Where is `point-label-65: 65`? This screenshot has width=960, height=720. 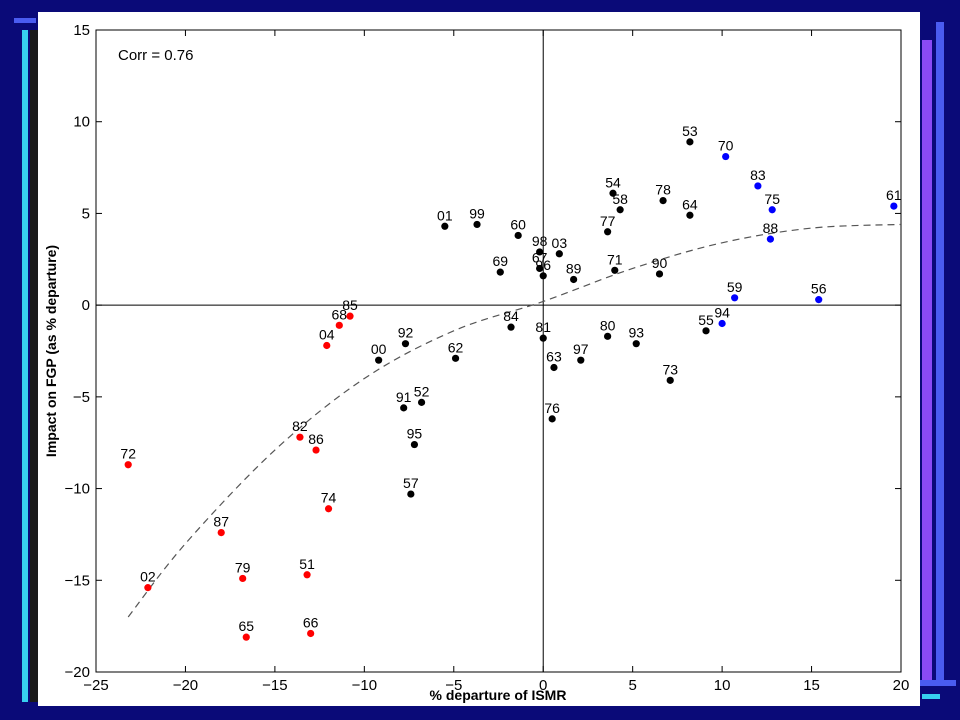 point-label-65: 65 is located at coordinates (246, 626).